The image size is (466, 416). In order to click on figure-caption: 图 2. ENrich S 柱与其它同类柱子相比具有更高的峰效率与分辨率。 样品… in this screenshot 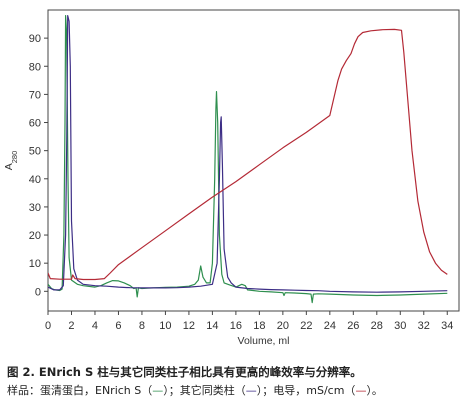, I will do `click(234, 382)`.